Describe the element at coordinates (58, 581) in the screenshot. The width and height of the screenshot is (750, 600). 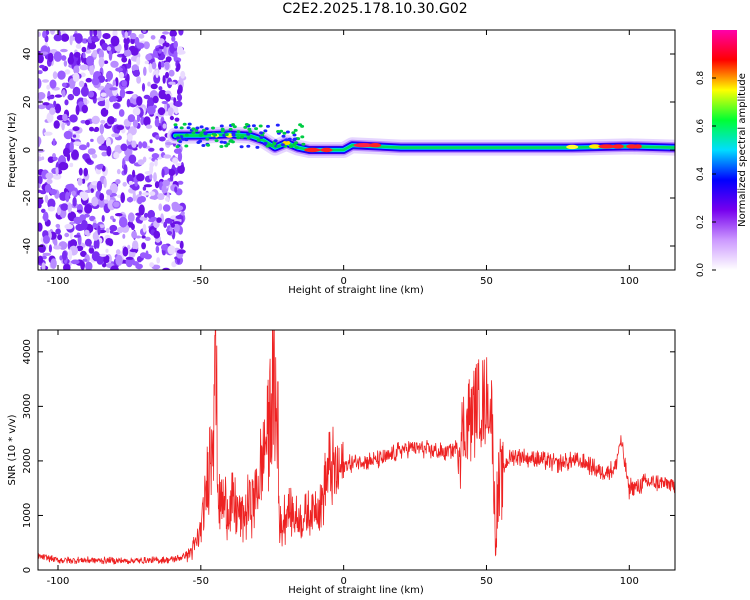
I see `x-tick-label: -100` at that location.